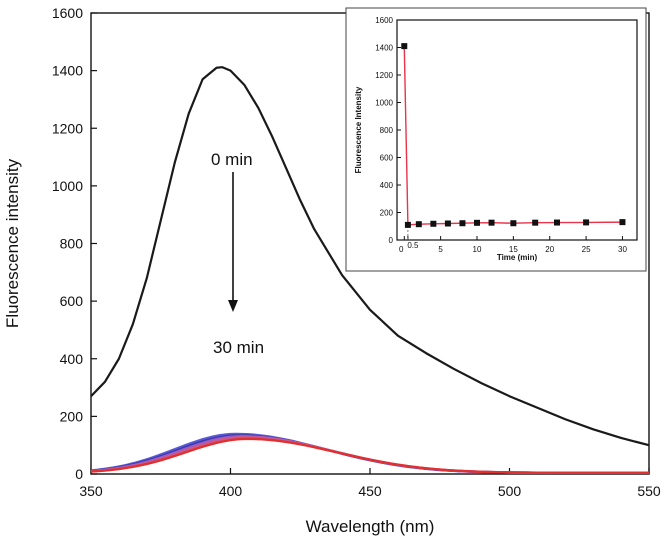 The height and width of the screenshot is (545, 664). Describe the element at coordinates (79, 474) in the screenshot. I see `y-tick-label: 0` at that location.